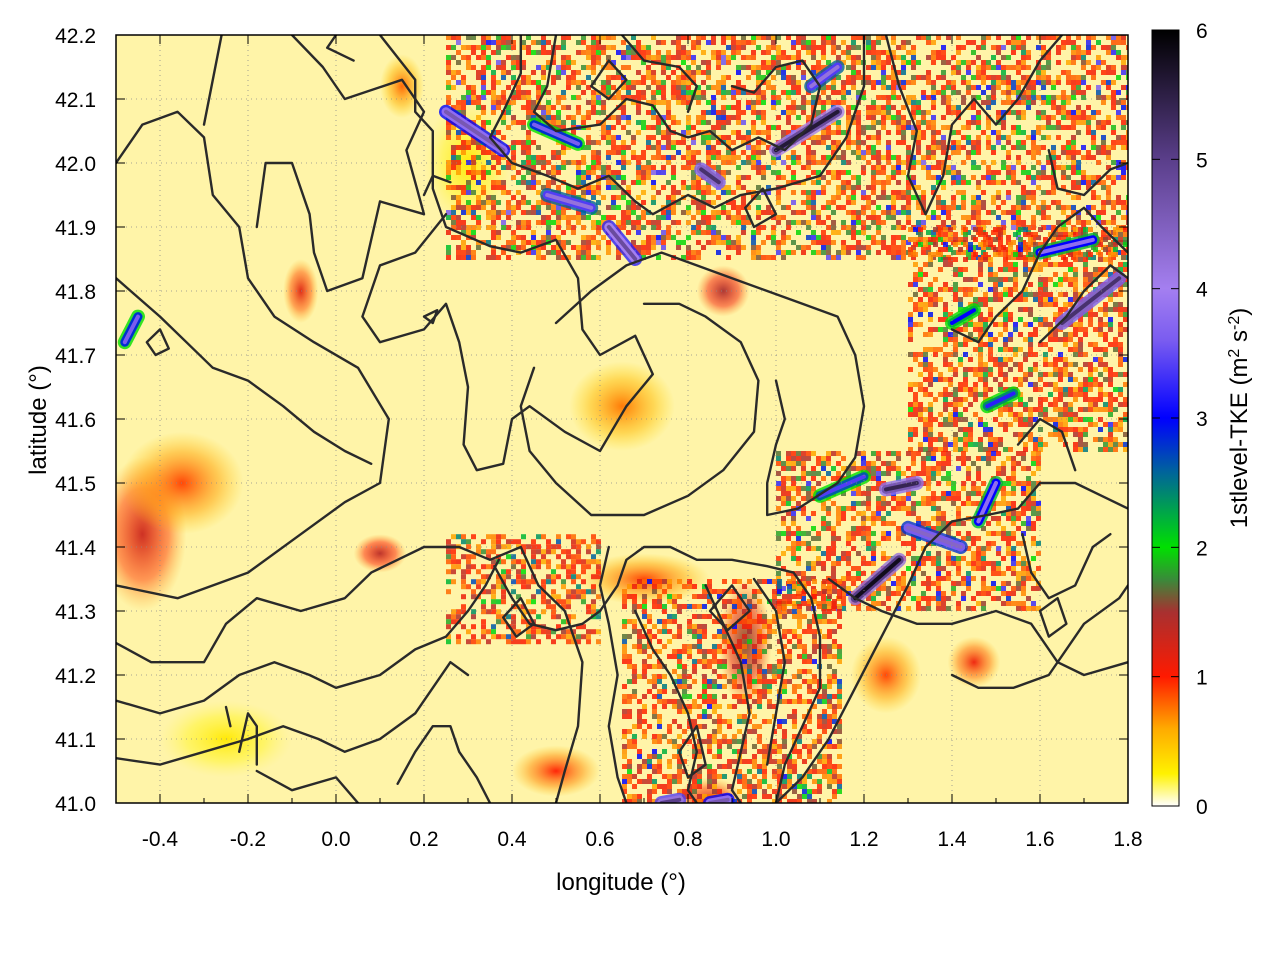 The height and width of the screenshot is (960, 1280). I want to click on colorbar: 0 1 2 3 4 5 6 1stlevel-TKE (m2 s-2), so click(1202, 419).